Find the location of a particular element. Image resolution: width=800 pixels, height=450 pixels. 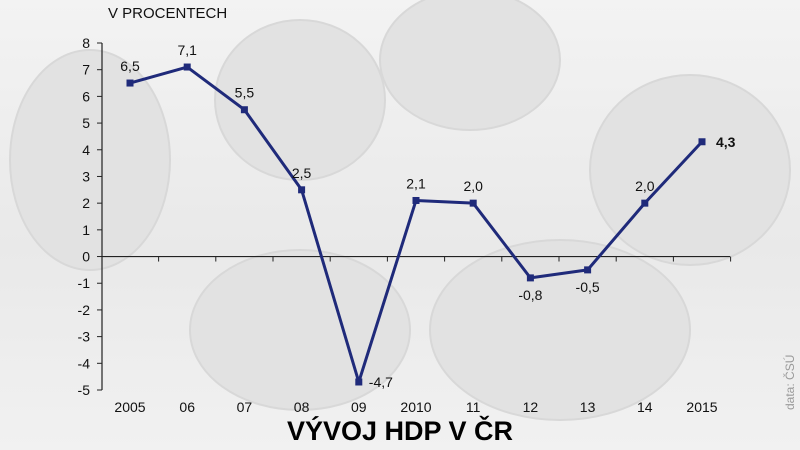

x-tick-label: 06 is located at coordinates (187, 407).